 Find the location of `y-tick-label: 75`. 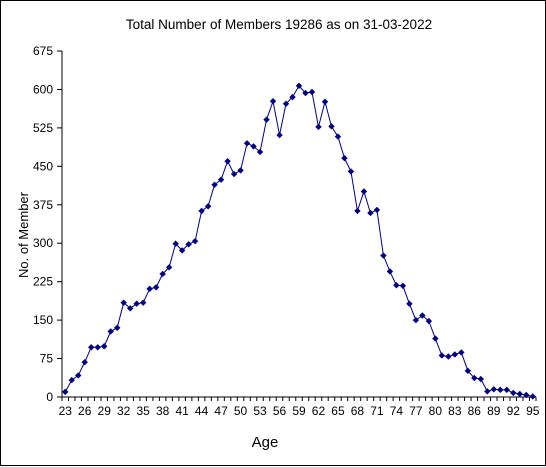

y-tick-label: 75 is located at coordinates (47, 359).